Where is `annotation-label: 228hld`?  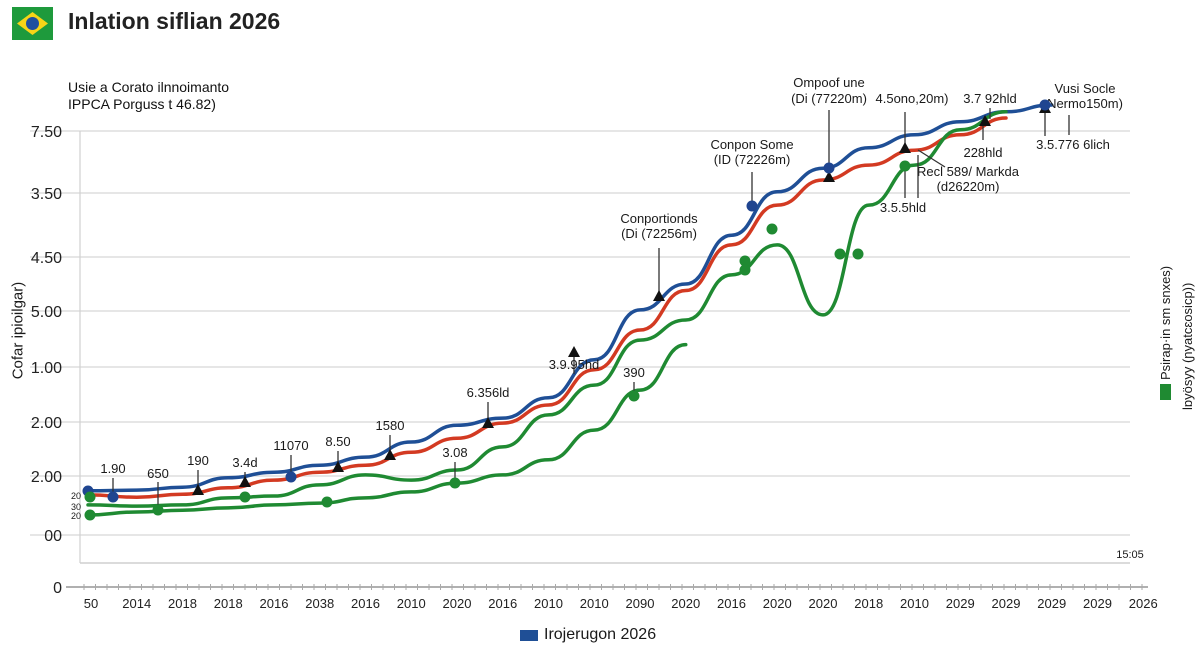
annotation-label: 228hld is located at coordinates (982, 152).